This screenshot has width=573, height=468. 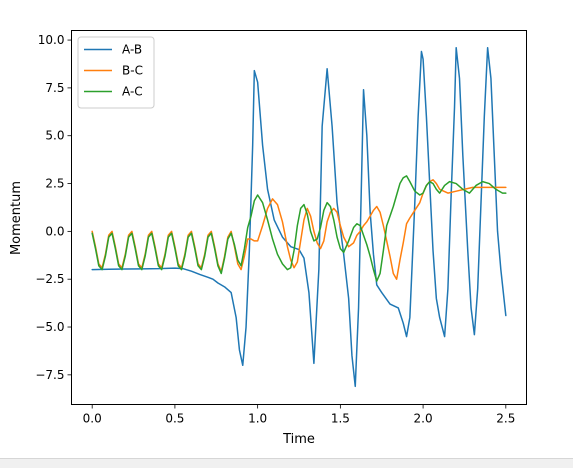 What do you see at coordinates (49, 327) in the screenshot?
I see `y-tick-label: −5.0` at bounding box center [49, 327].